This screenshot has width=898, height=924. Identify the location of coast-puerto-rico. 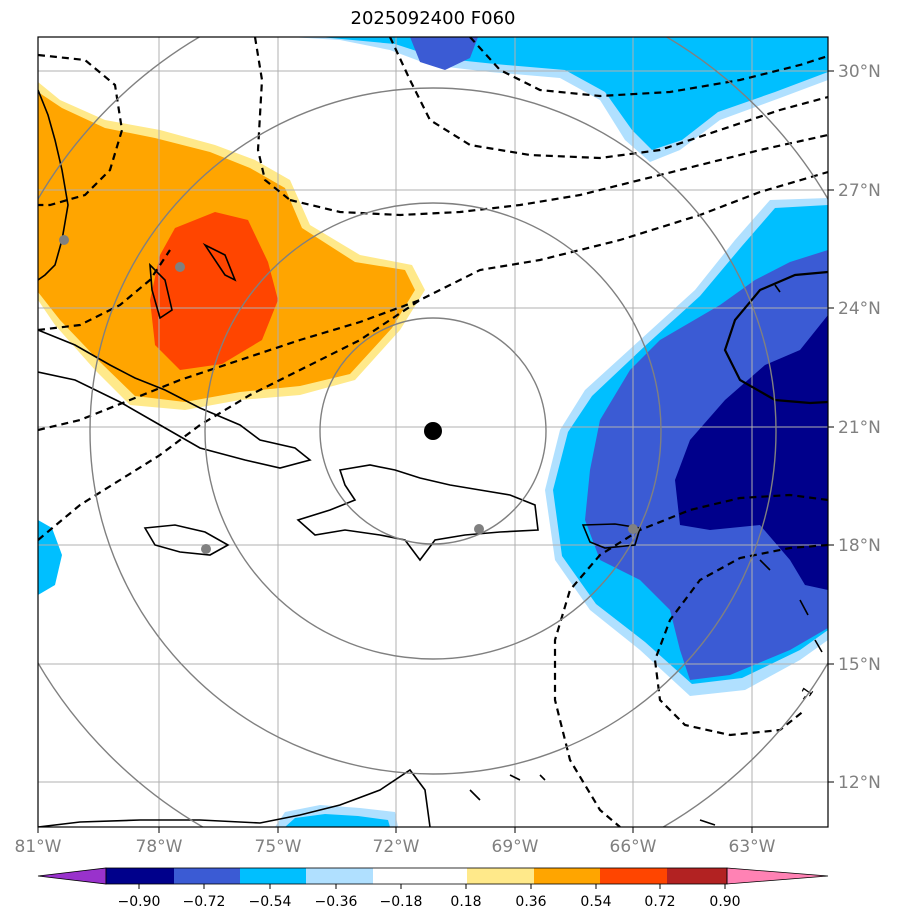
(611, 536).